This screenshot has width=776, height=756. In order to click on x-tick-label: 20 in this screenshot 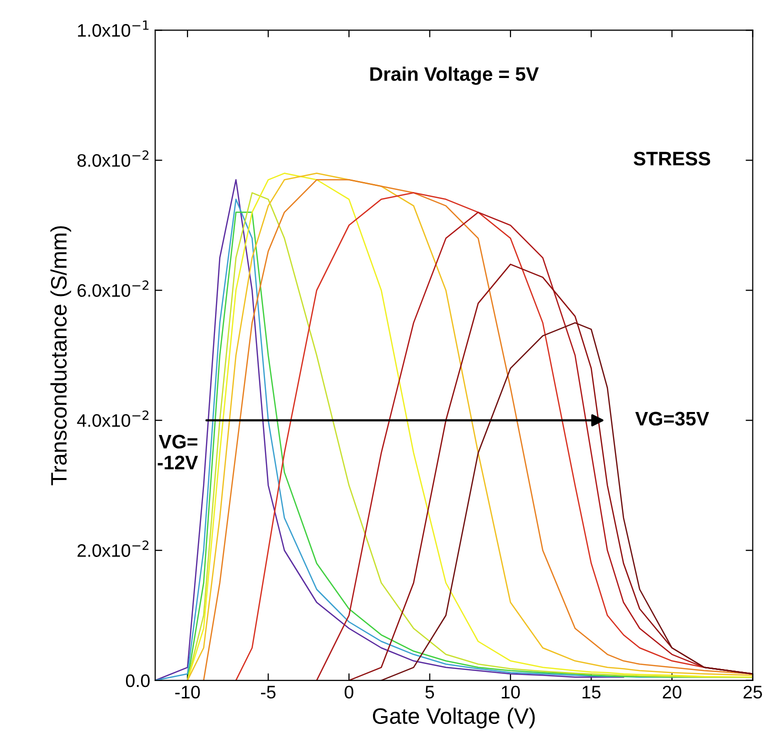, I will do `click(672, 692)`.